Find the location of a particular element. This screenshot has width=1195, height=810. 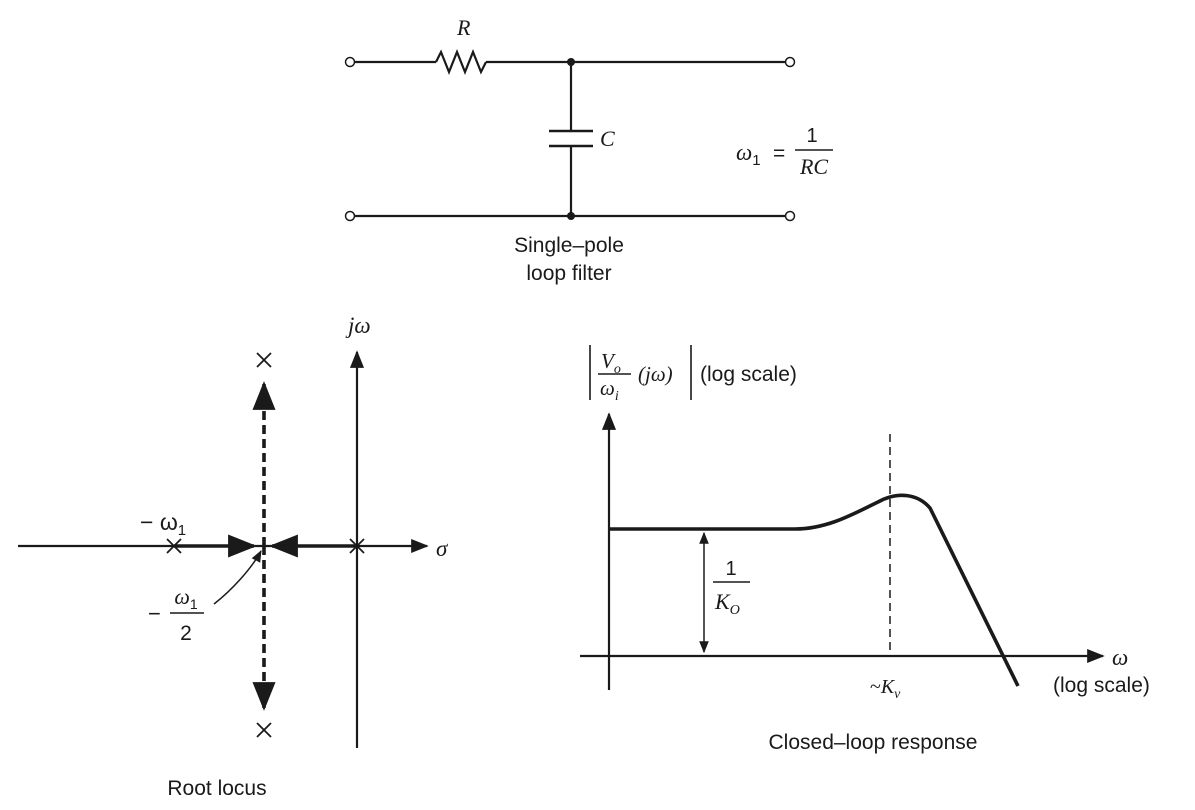

input-terminal-top is located at coordinates (350, 62).